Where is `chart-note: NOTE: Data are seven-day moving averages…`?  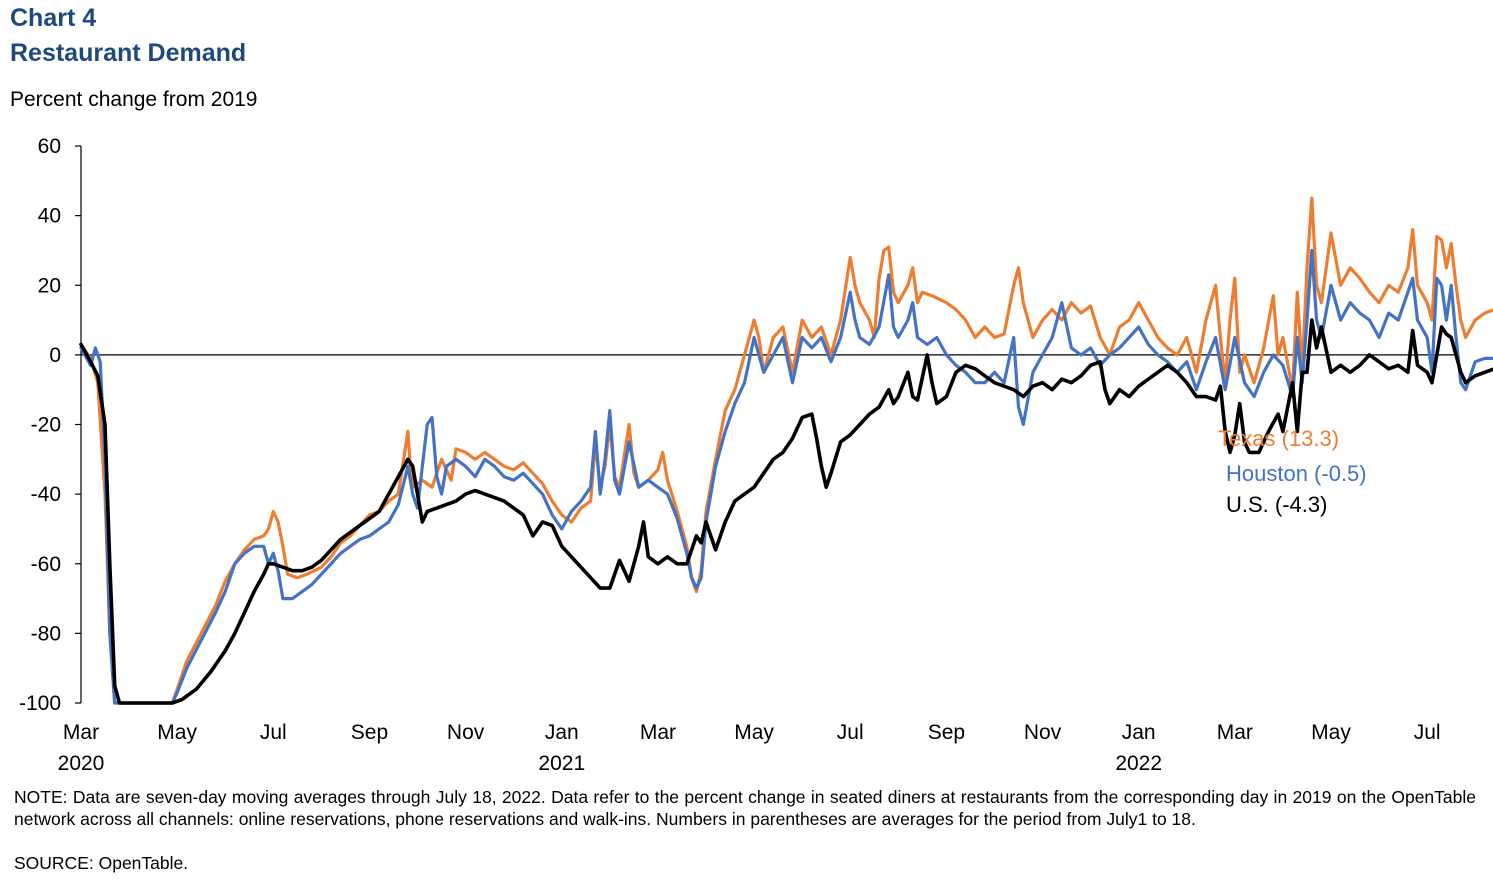 chart-note: NOTE: Data are seven-day moving averages… is located at coordinates (745, 808).